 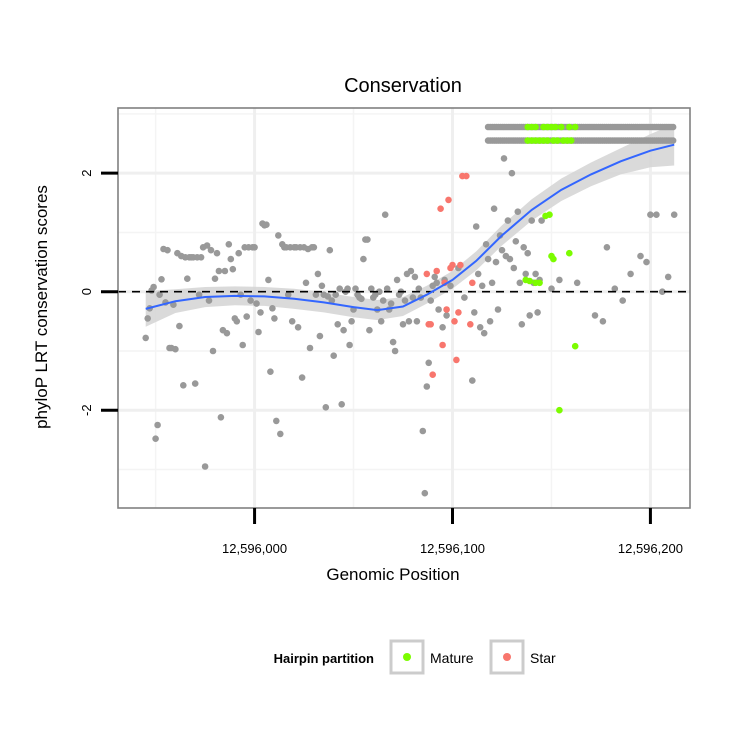 I want to click on x-axis-label: Genomic Position, so click(x=392, y=574).